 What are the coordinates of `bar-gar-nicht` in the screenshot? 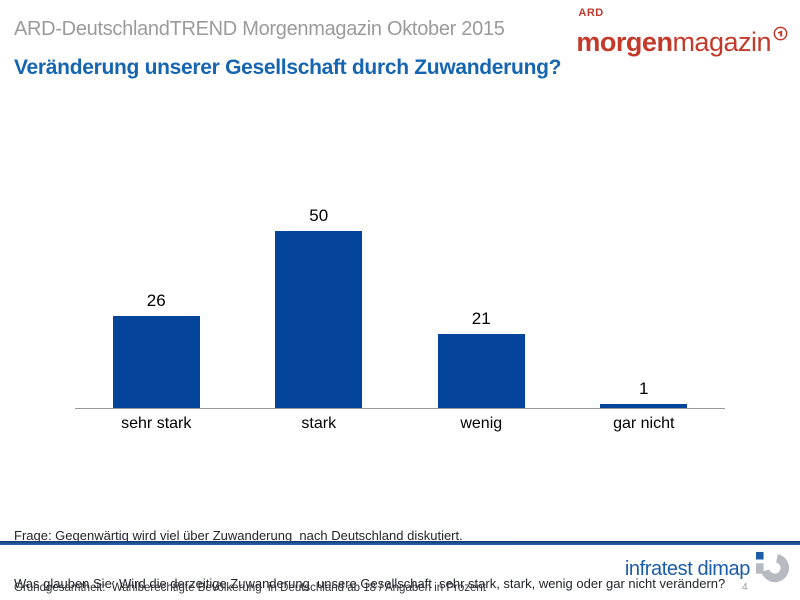 It's located at (644, 406).